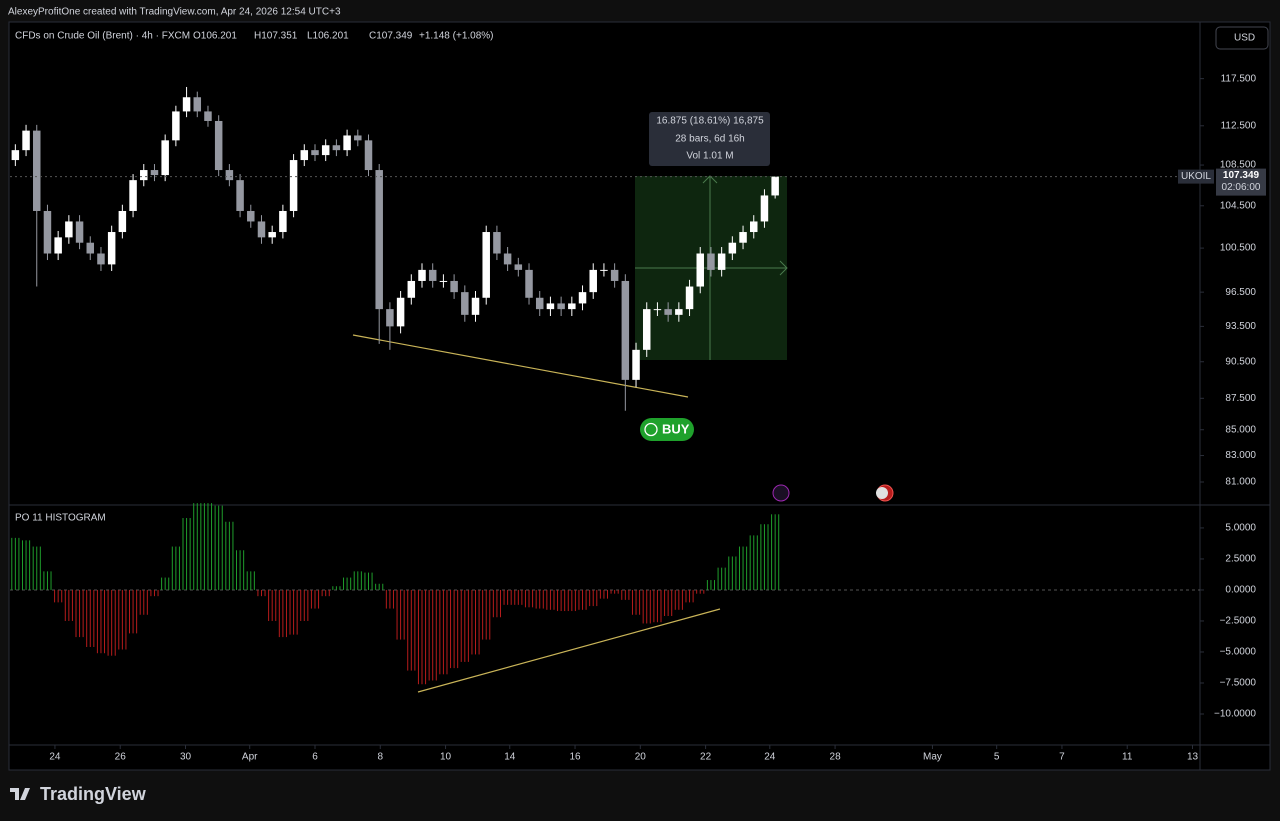 This screenshot has height=821, width=1280. What do you see at coordinates (20, 794) in the screenshot?
I see `brand-logo` at bounding box center [20, 794].